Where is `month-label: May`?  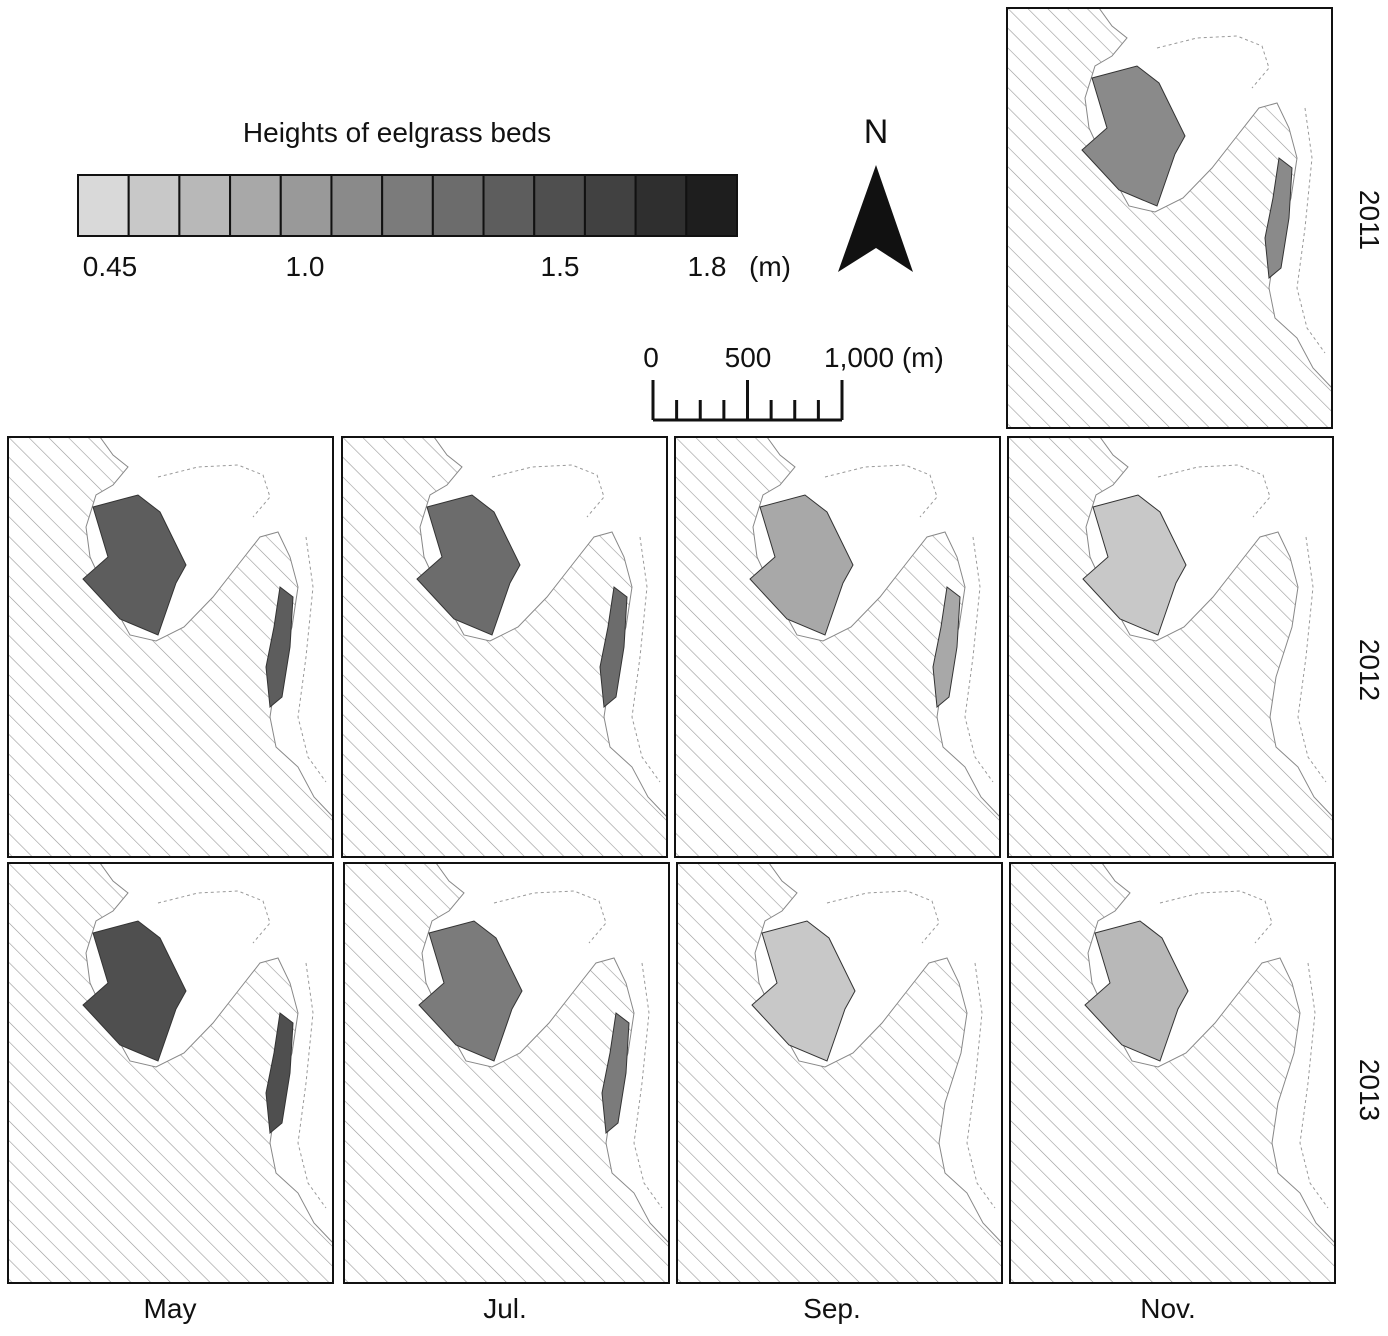 month-label: May is located at coordinates (170, 1308).